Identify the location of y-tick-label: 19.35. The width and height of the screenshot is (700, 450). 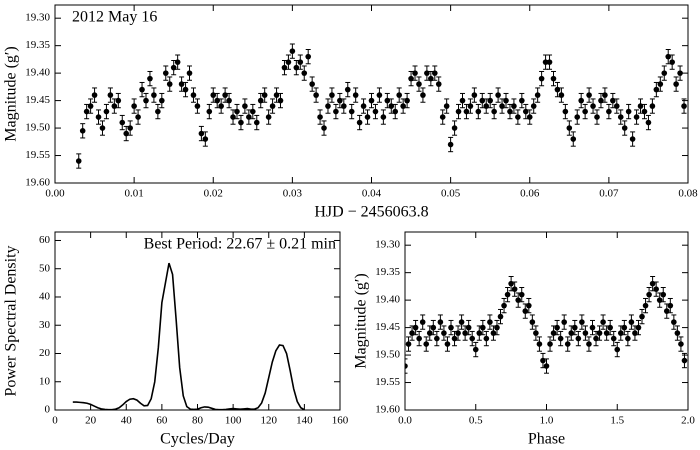
(37, 45).